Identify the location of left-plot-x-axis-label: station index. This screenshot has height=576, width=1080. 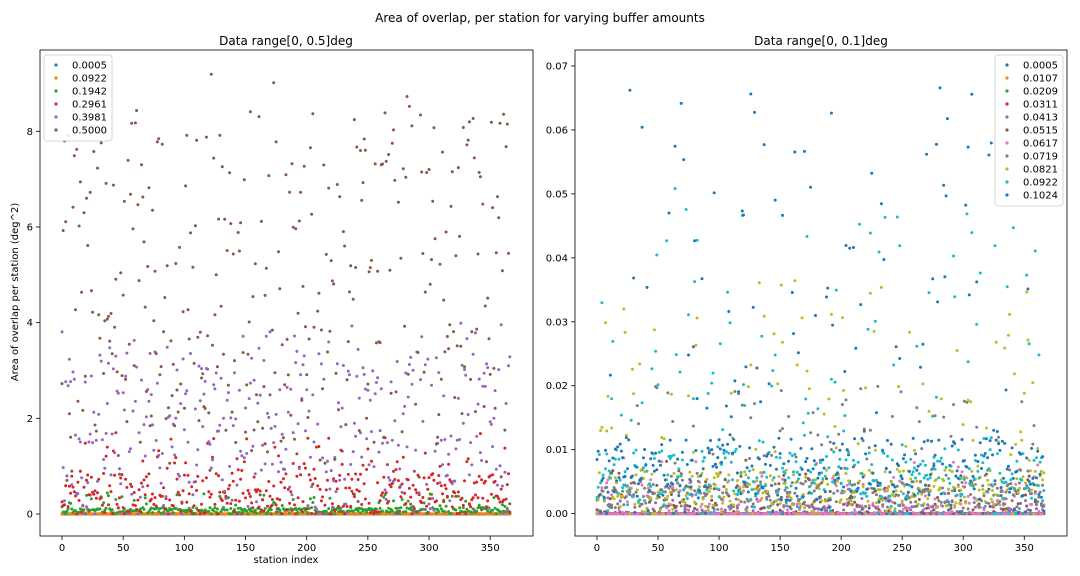
(286, 560).